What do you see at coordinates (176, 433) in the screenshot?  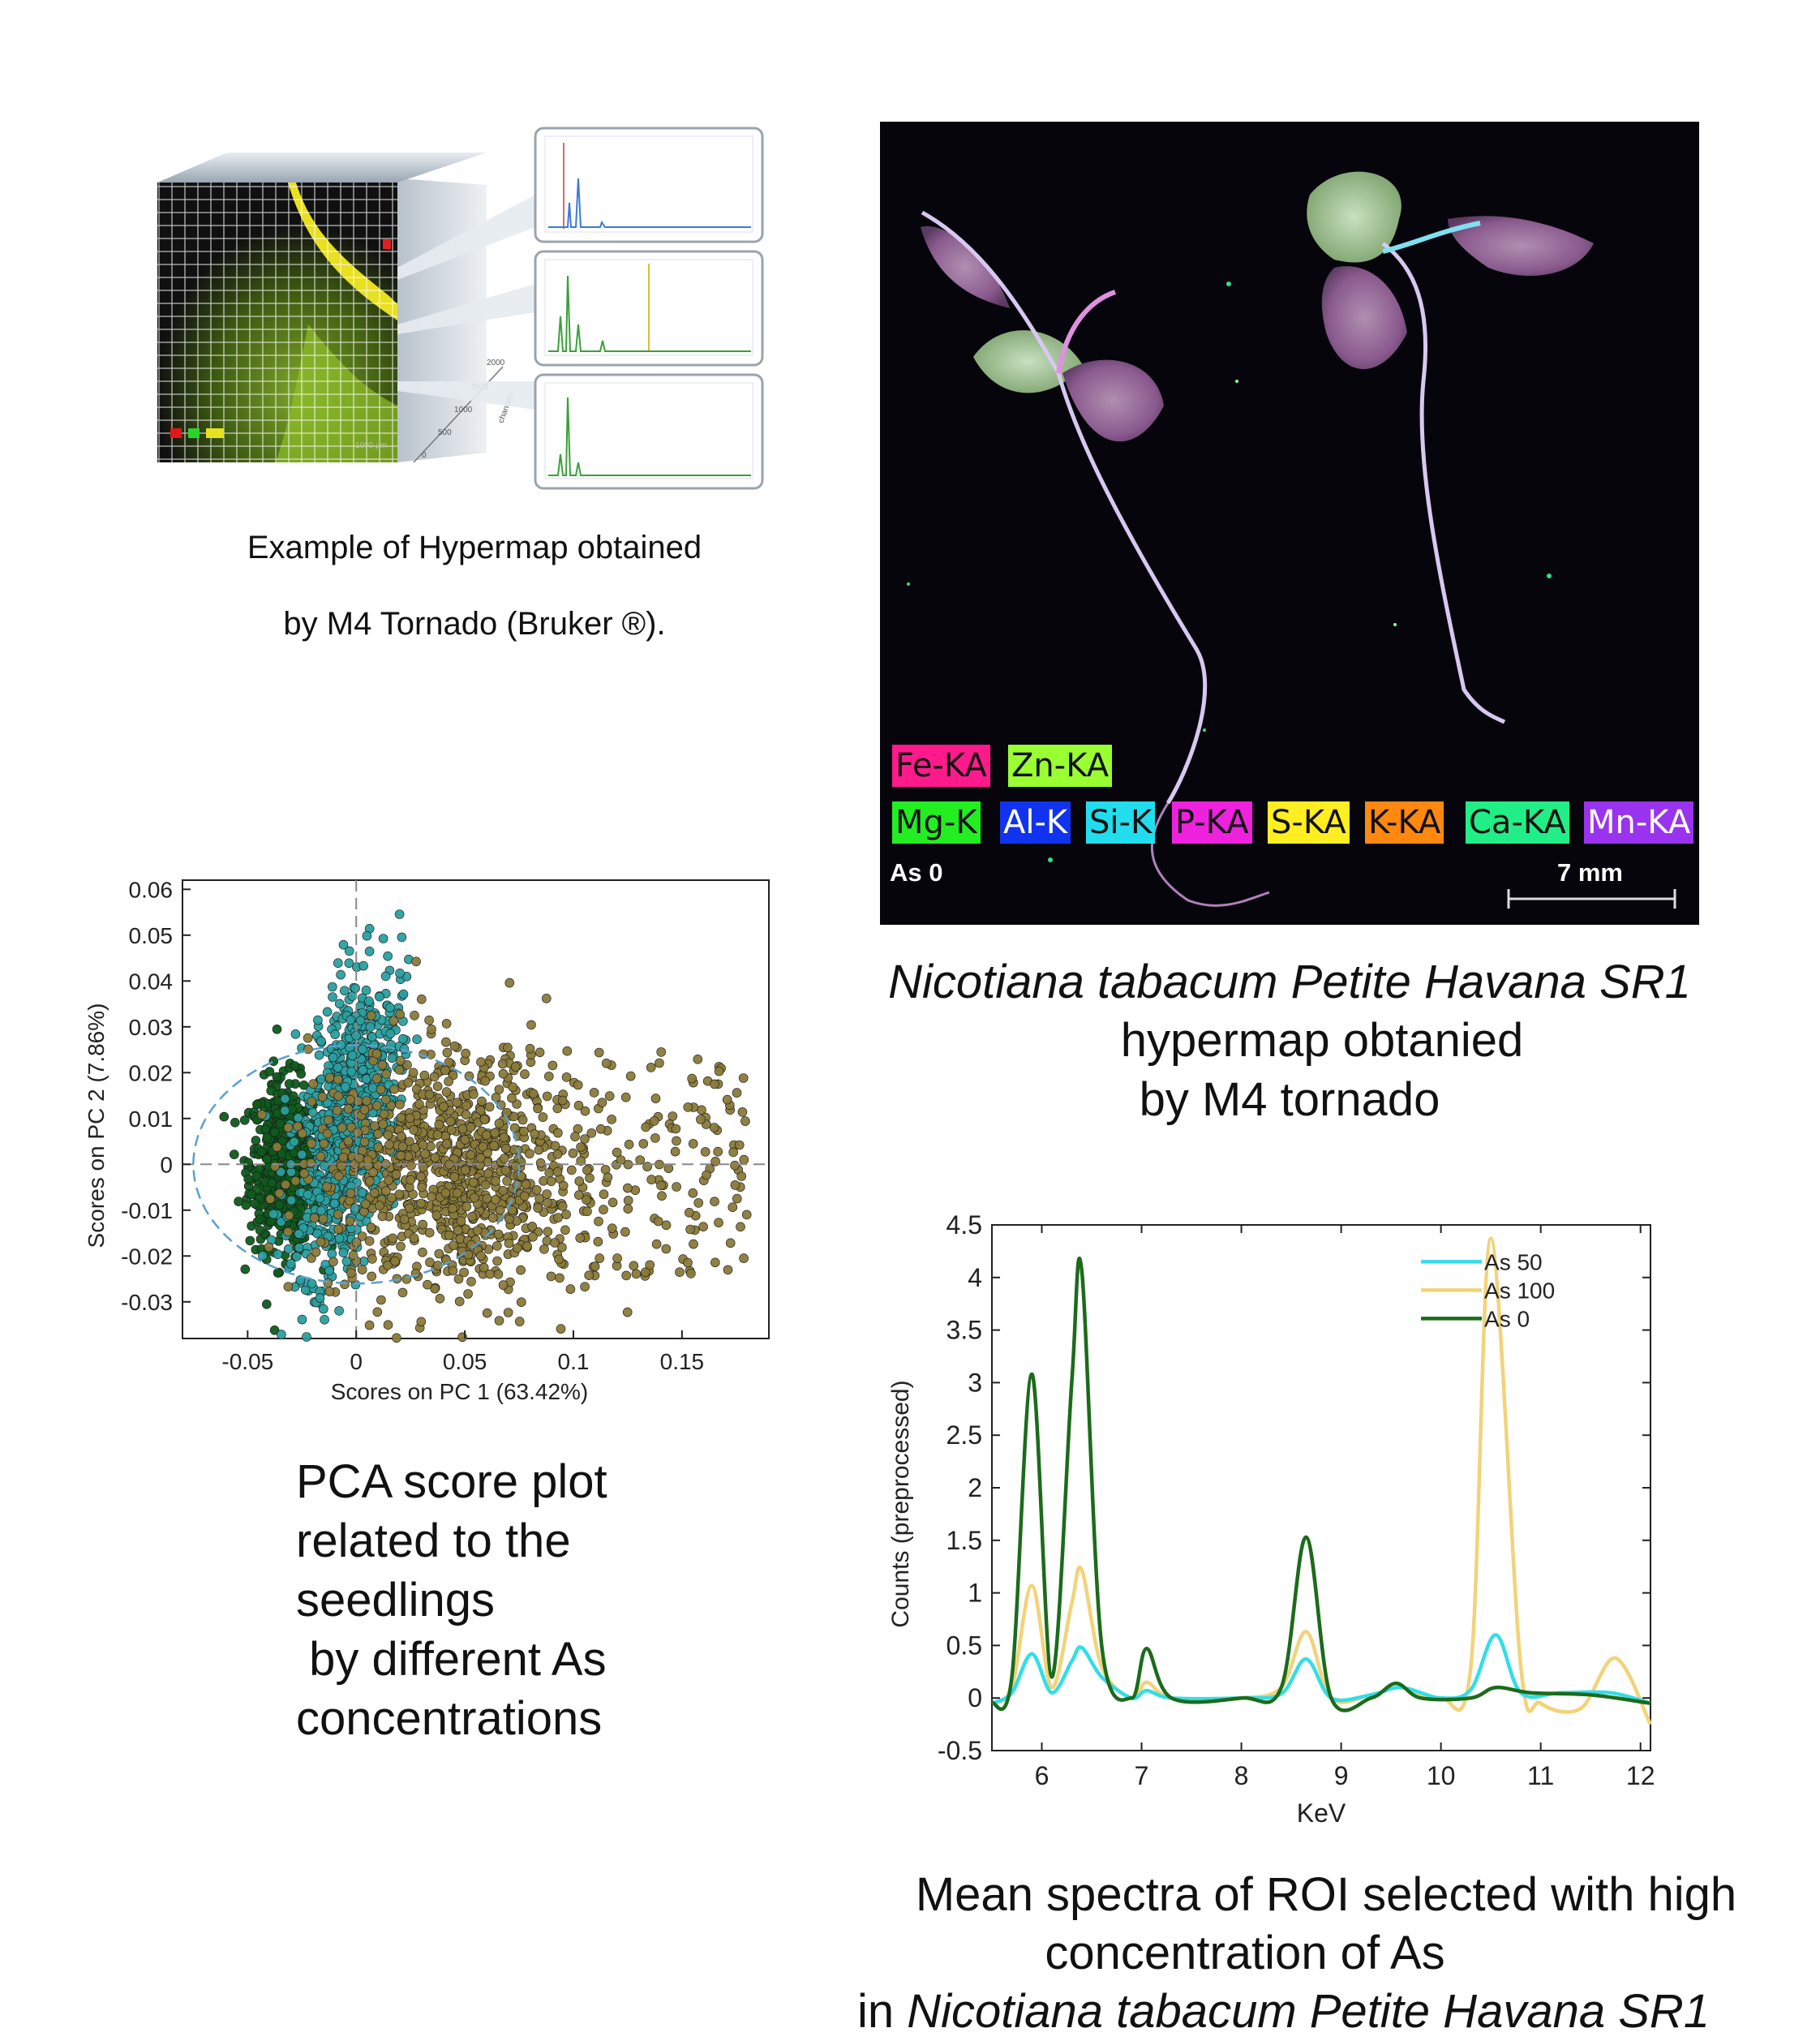 I see `cube-tag-fe` at bounding box center [176, 433].